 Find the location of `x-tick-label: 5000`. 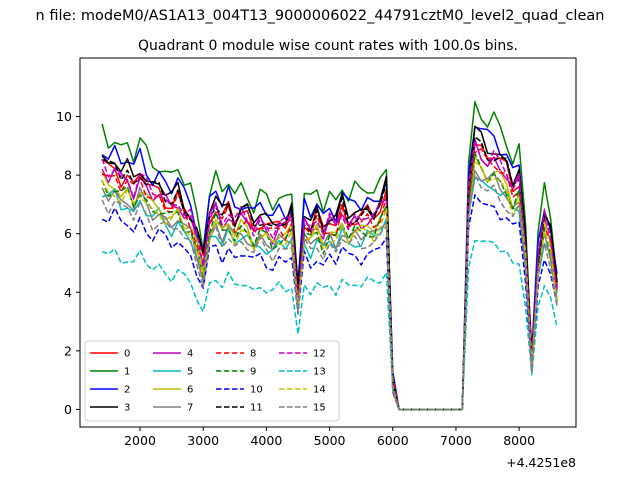

x-tick-label: 5000 is located at coordinates (330, 440).